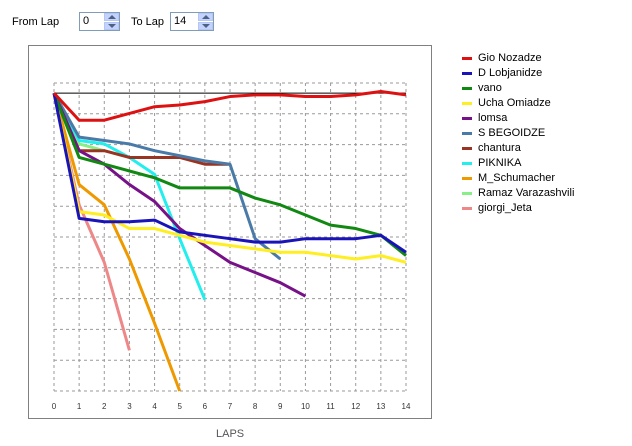 The width and height of the screenshot is (632, 446). What do you see at coordinates (229, 105) in the screenshot?
I see `series-line-gio-nozadze` at bounding box center [229, 105].